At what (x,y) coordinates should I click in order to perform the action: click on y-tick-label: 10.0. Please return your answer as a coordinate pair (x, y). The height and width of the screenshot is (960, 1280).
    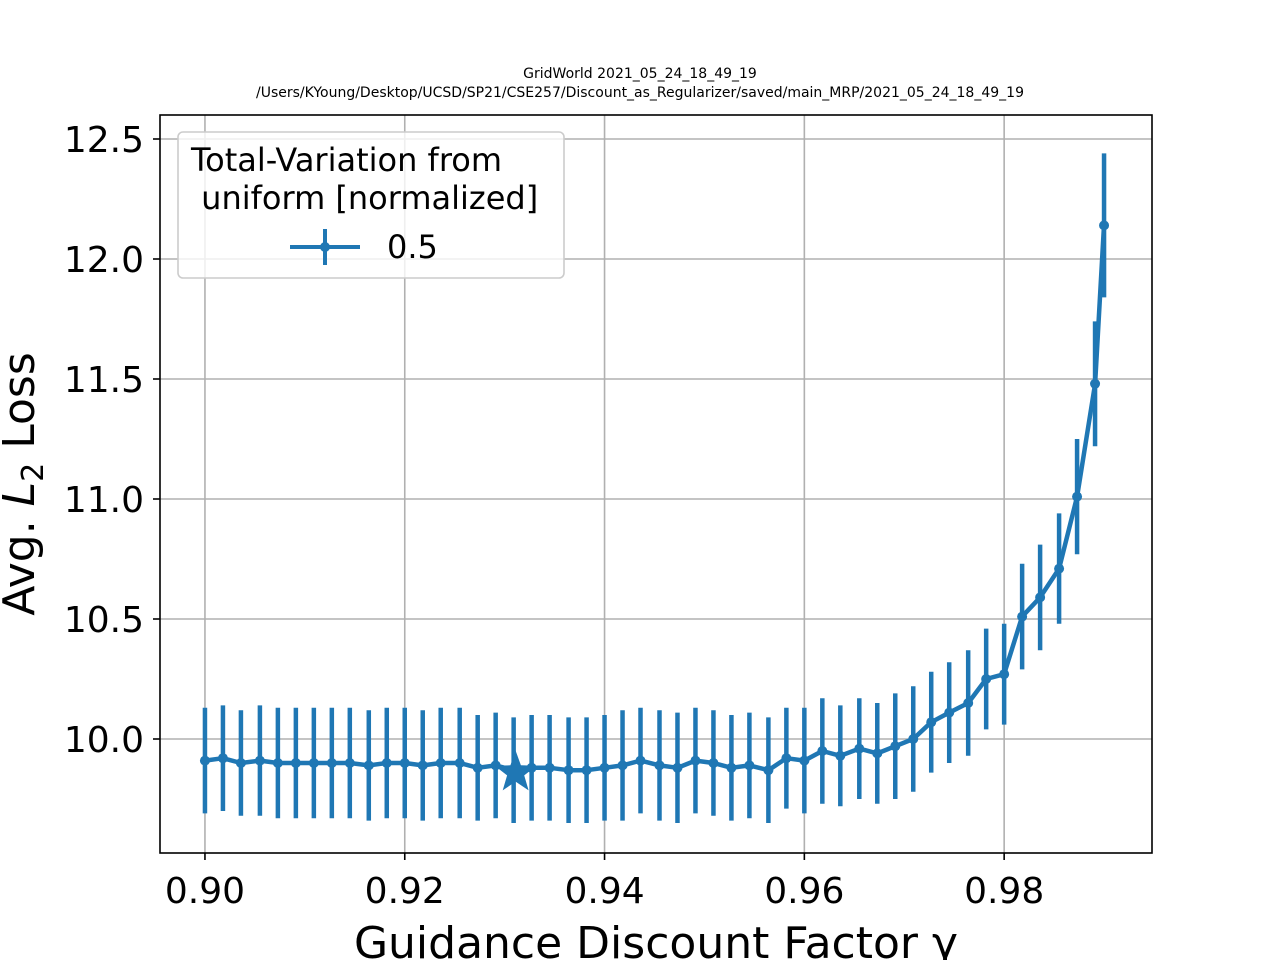
    Looking at the image, I should click on (104, 740).